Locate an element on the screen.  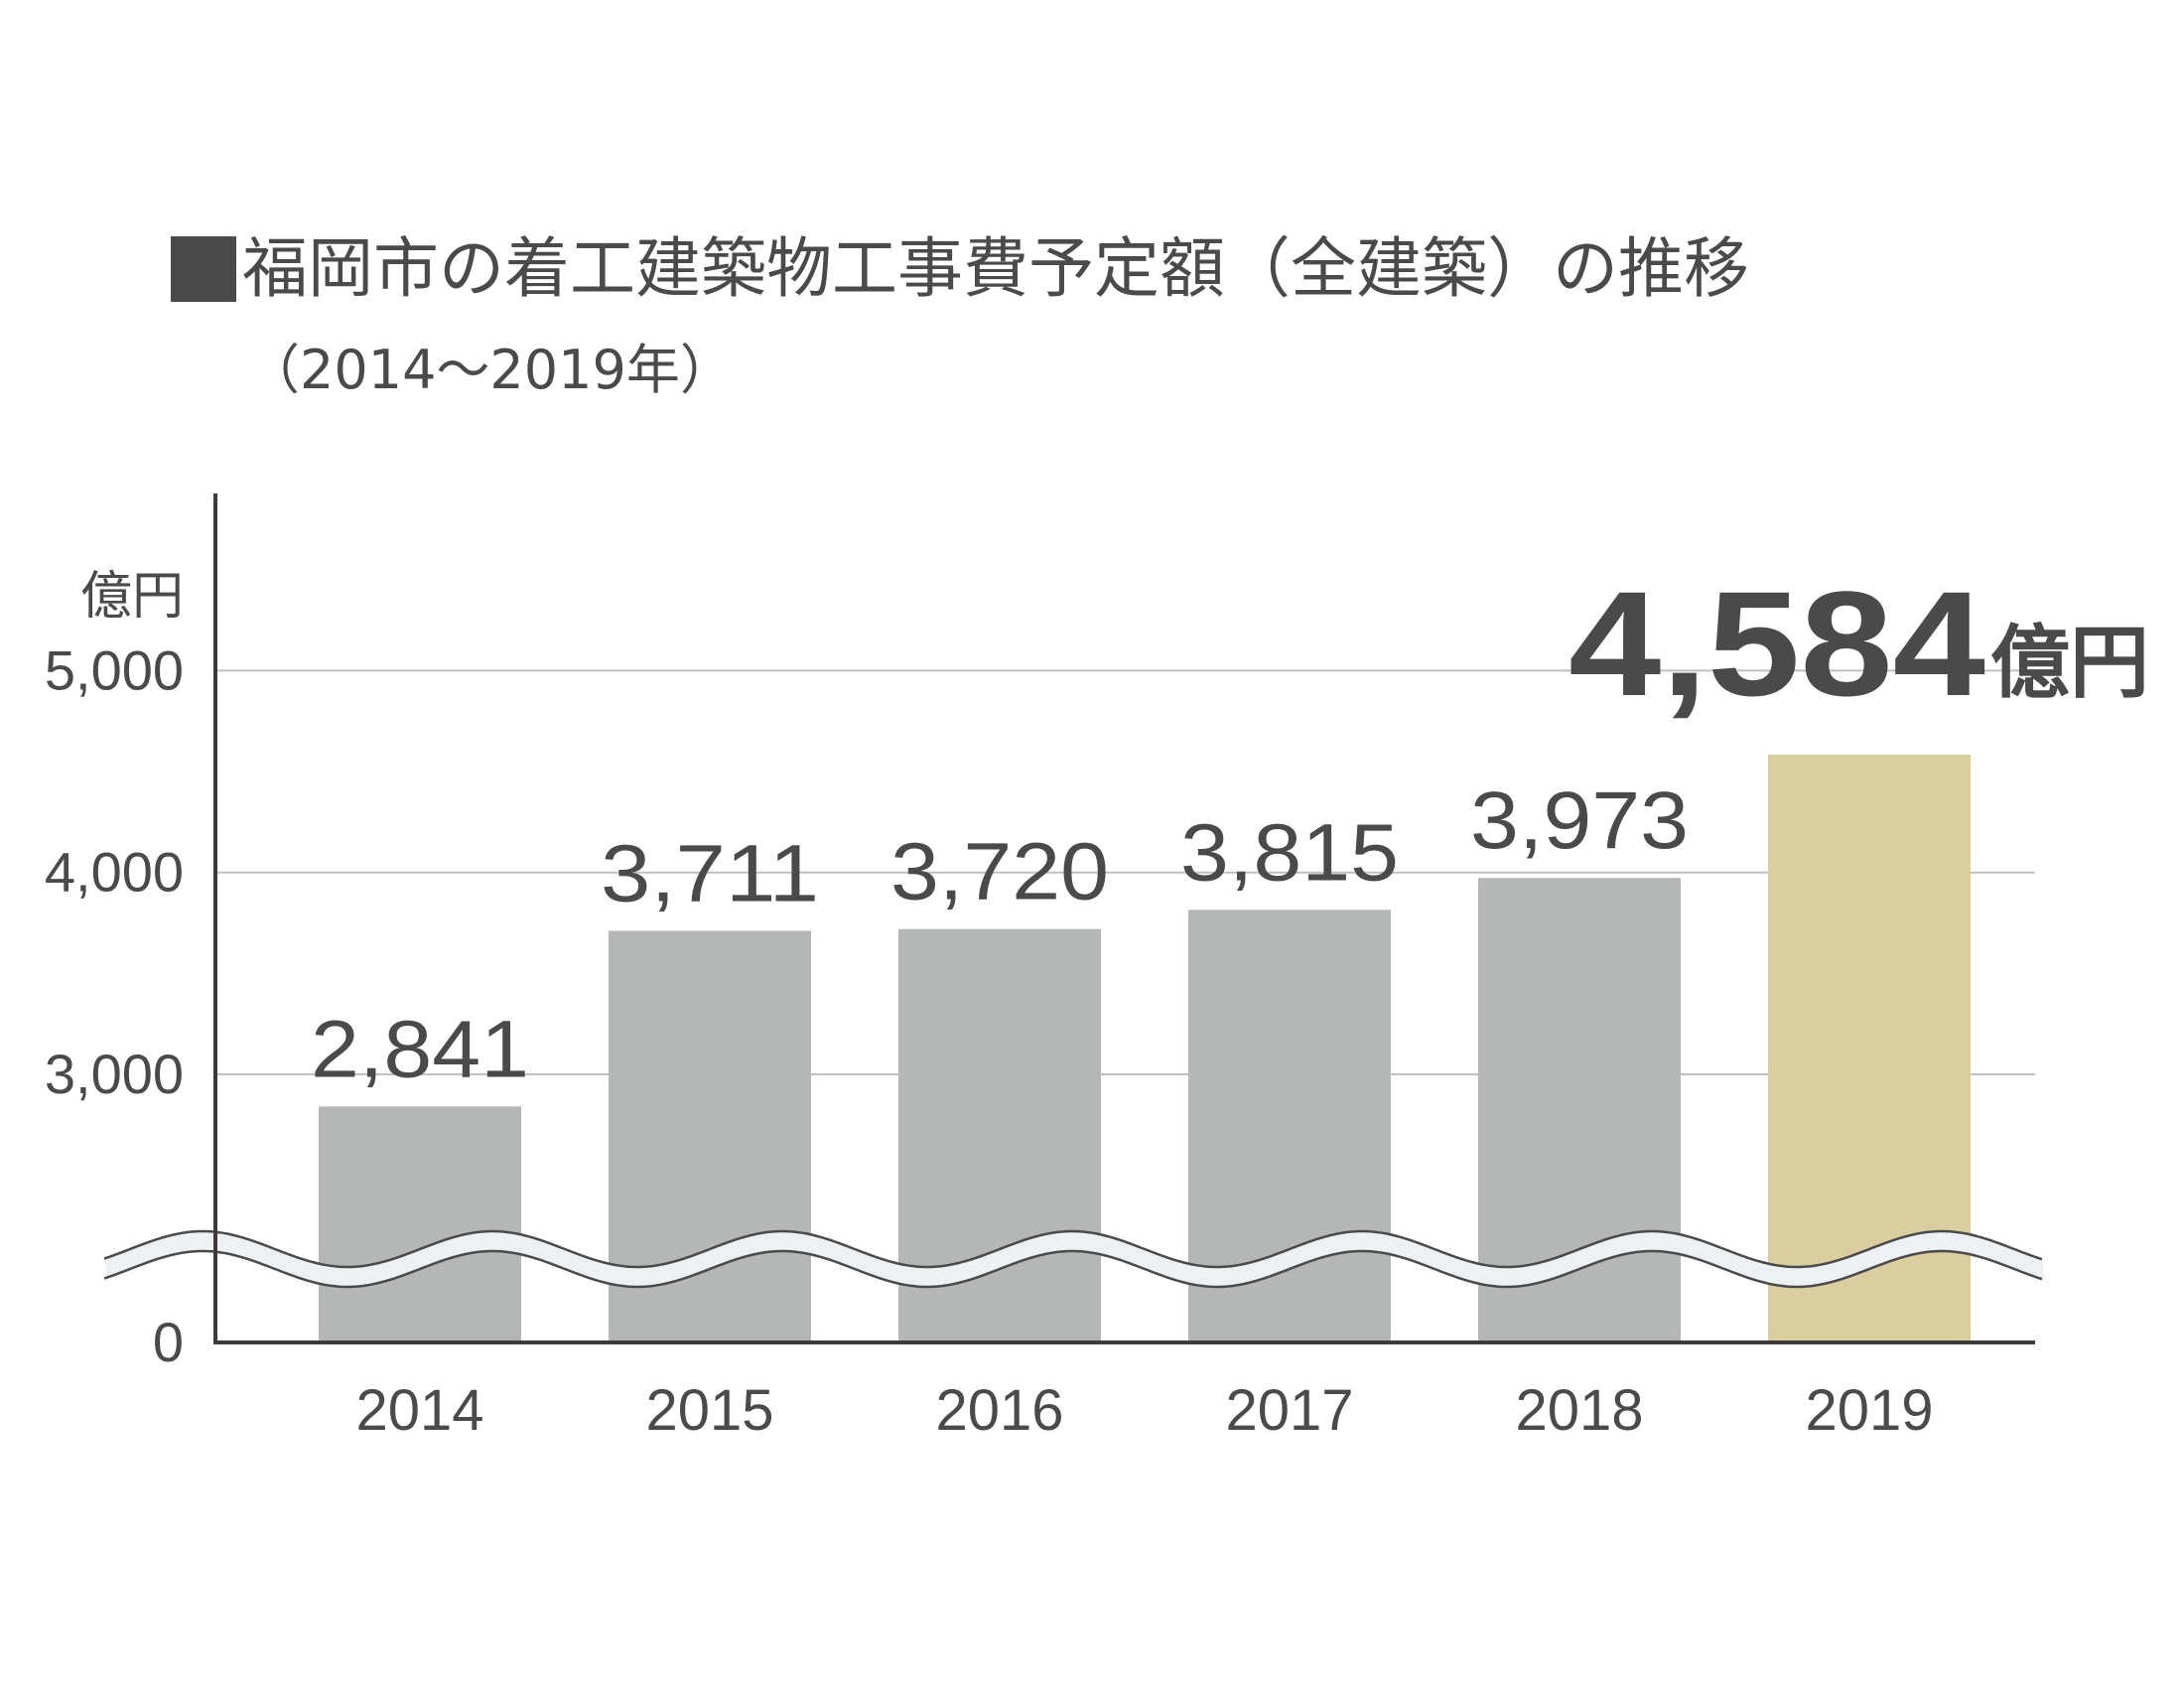
chart-subtitle: （2014～2019年） is located at coordinates (490, 370).